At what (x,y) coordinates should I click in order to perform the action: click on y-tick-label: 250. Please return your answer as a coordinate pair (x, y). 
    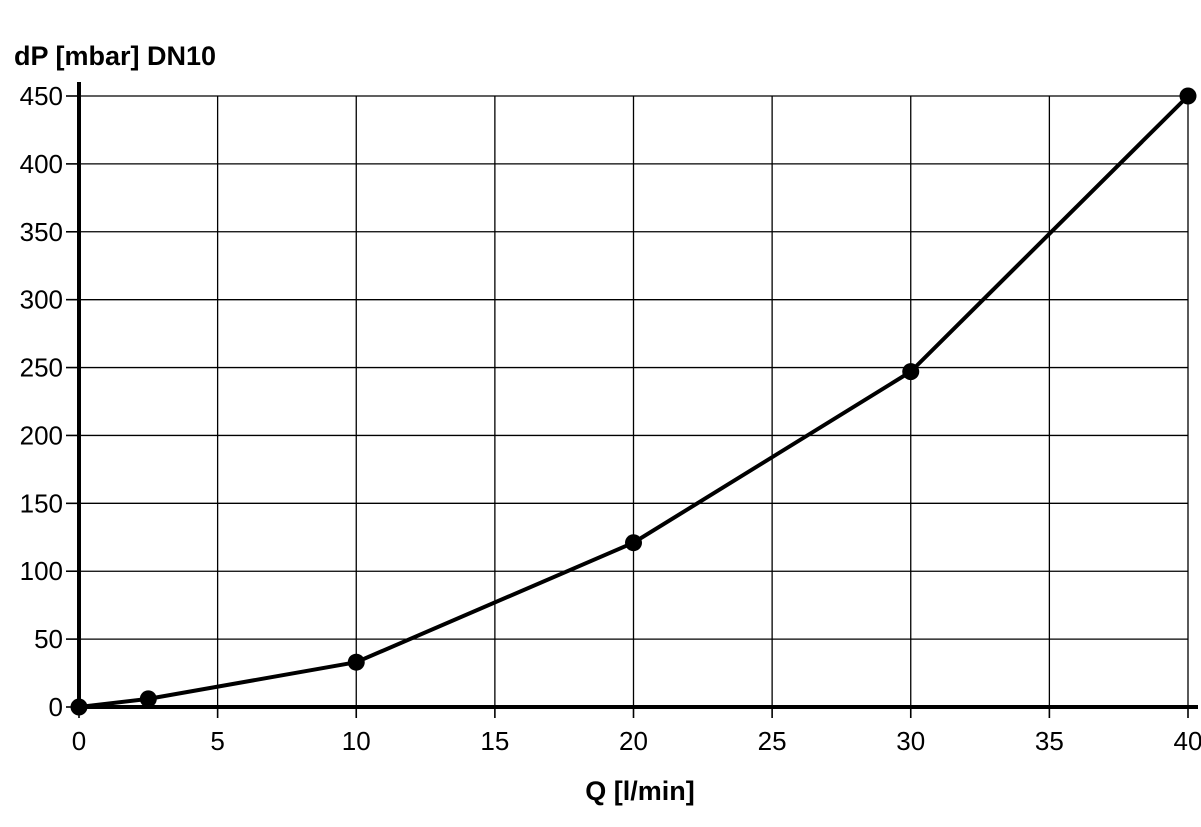
    Looking at the image, I should click on (41, 368).